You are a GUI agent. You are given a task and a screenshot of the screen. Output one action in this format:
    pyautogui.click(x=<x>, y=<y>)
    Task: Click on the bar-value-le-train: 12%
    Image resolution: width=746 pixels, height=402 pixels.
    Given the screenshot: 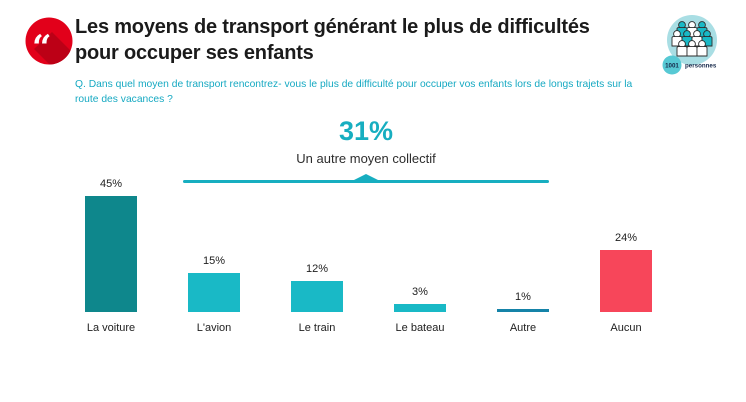 What is the action you would take?
    pyautogui.click(x=317, y=269)
    